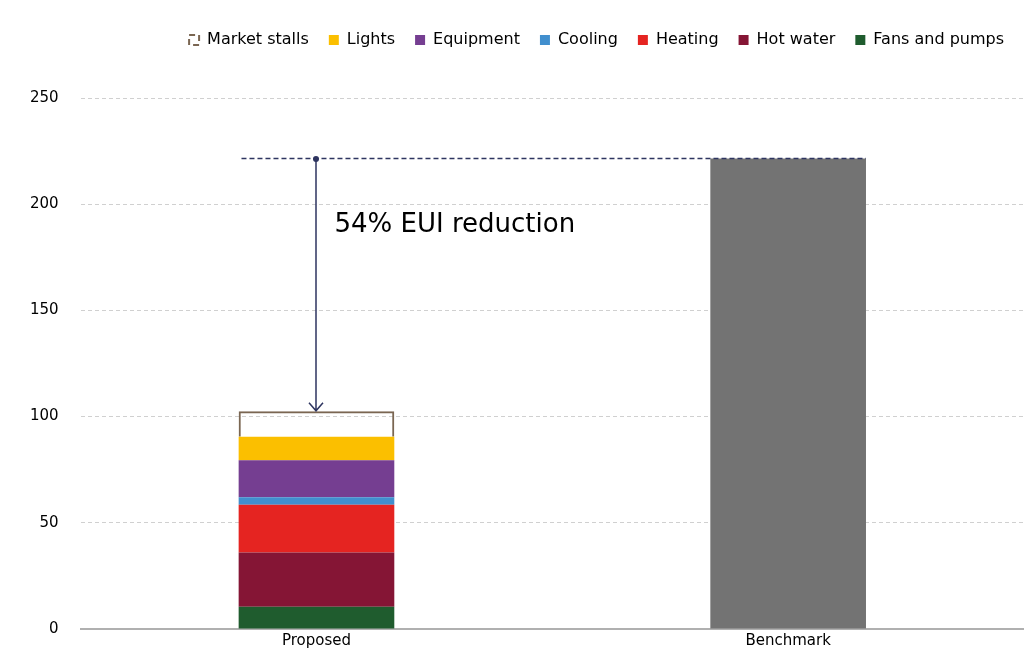  What do you see at coordinates (476, 39) in the screenshot?
I see `legend-label: Equipment` at bounding box center [476, 39].